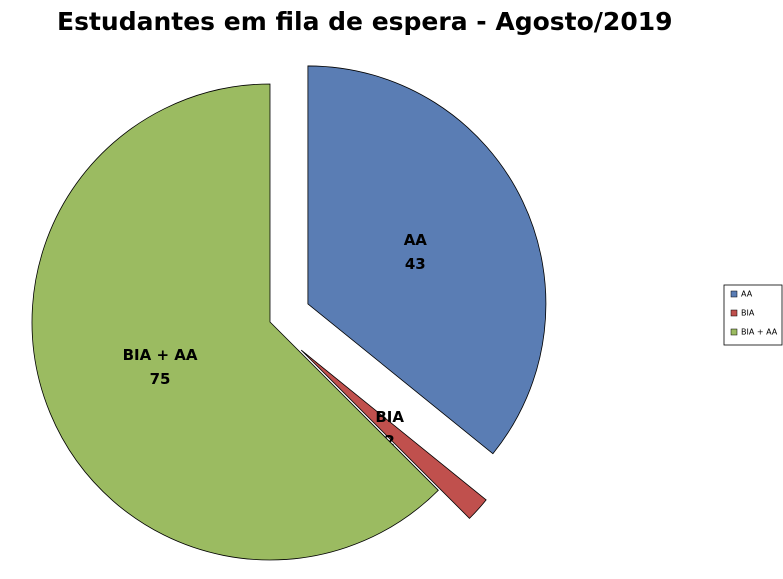  Describe the element at coordinates (160, 355) in the screenshot. I see `slice-label: BIA + AA` at that location.